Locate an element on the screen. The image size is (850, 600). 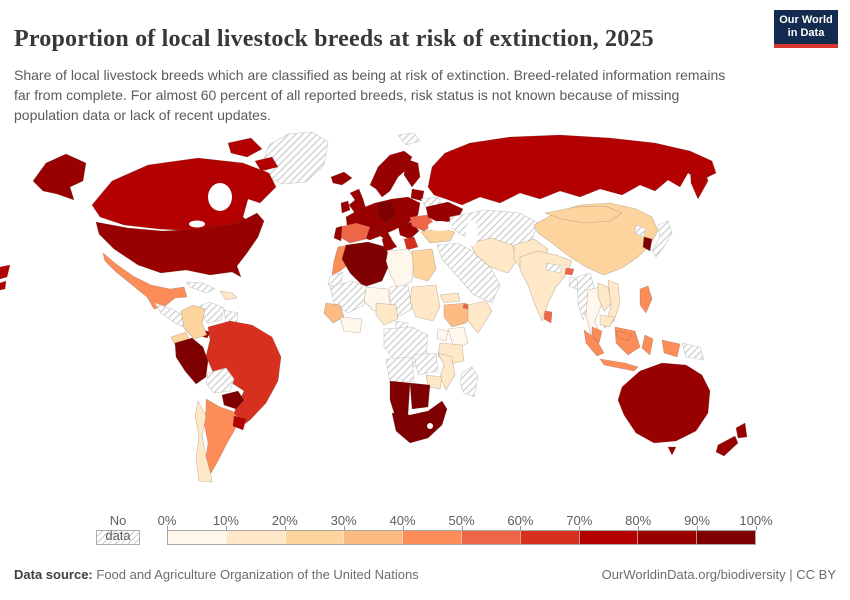
country-middle-east is located at coordinates (468, 273).